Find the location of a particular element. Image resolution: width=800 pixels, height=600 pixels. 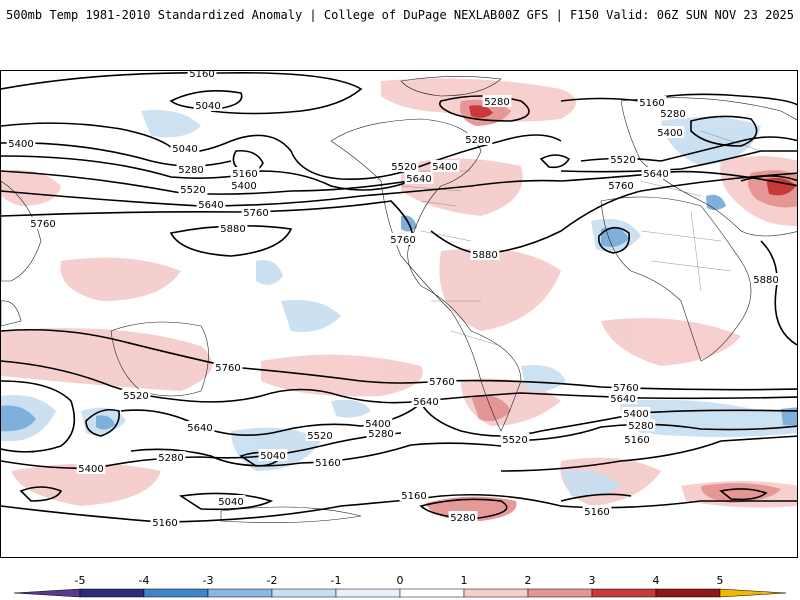

colorbar-tick-label: -5 is located at coordinates (80, 580).